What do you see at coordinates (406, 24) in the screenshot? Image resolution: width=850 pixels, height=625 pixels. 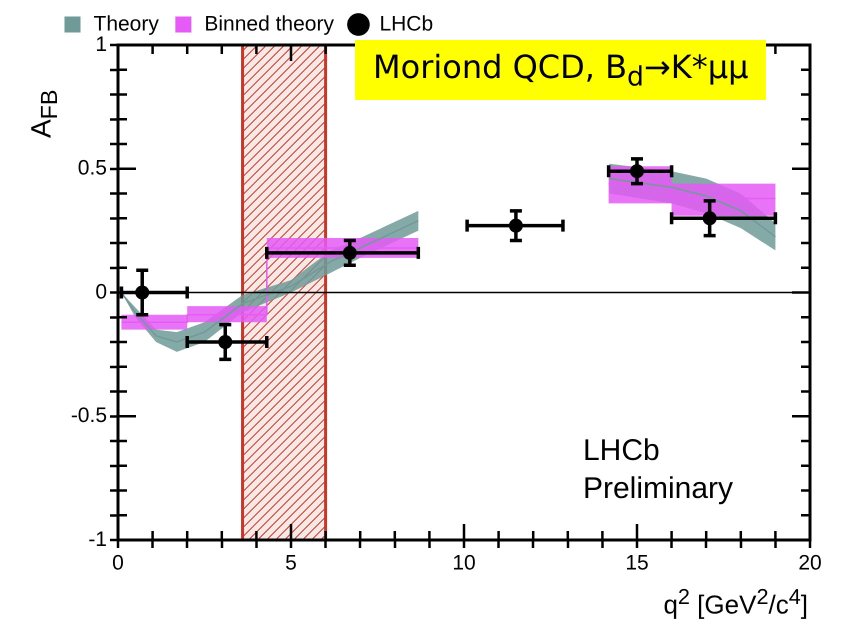 I see `legend-label: LHCb` at bounding box center [406, 24].